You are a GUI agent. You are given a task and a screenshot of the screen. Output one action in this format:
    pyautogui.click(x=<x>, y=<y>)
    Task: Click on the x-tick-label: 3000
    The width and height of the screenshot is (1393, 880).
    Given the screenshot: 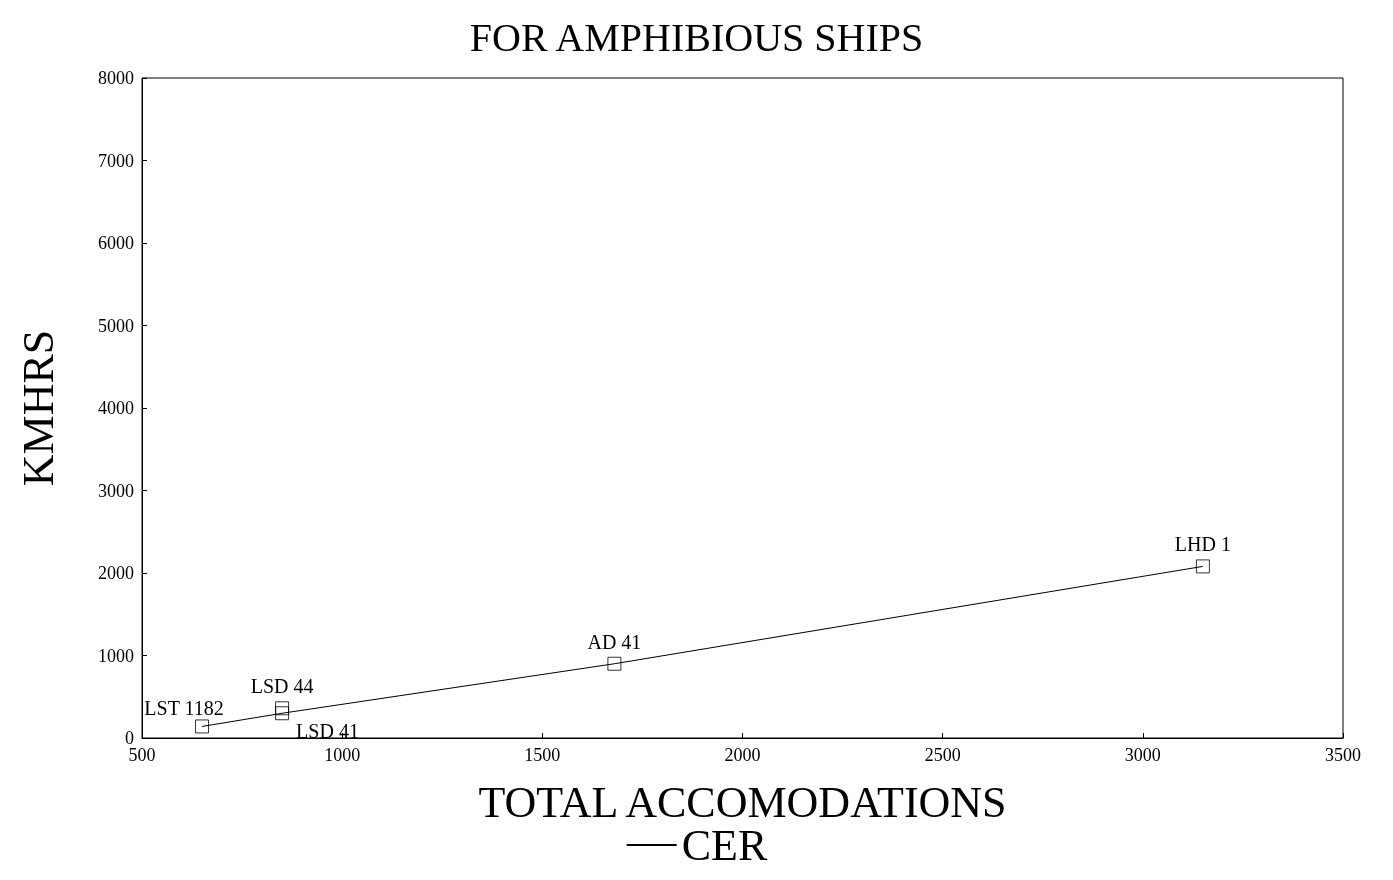 What is the action you would take?
    pyautogui.click(x=1142, y=755)
    